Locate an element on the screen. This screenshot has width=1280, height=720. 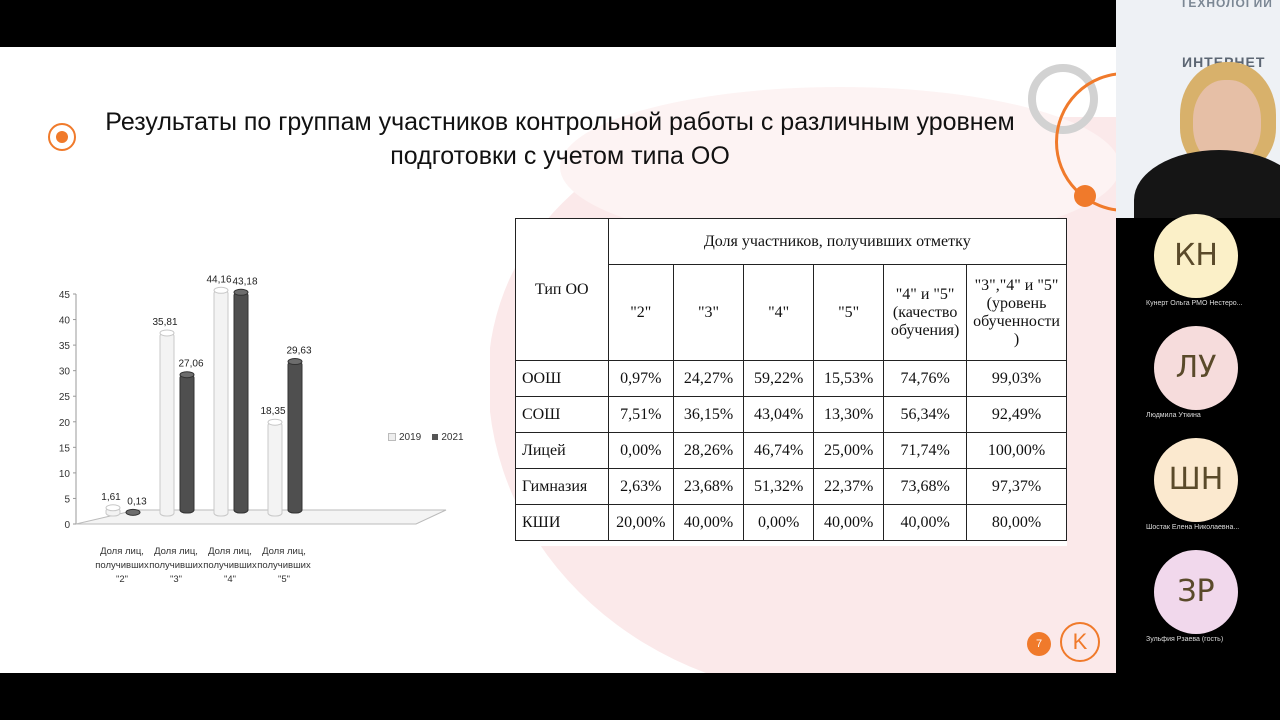
col-type-header: Тип ОО is located at coordinates (562, 289).